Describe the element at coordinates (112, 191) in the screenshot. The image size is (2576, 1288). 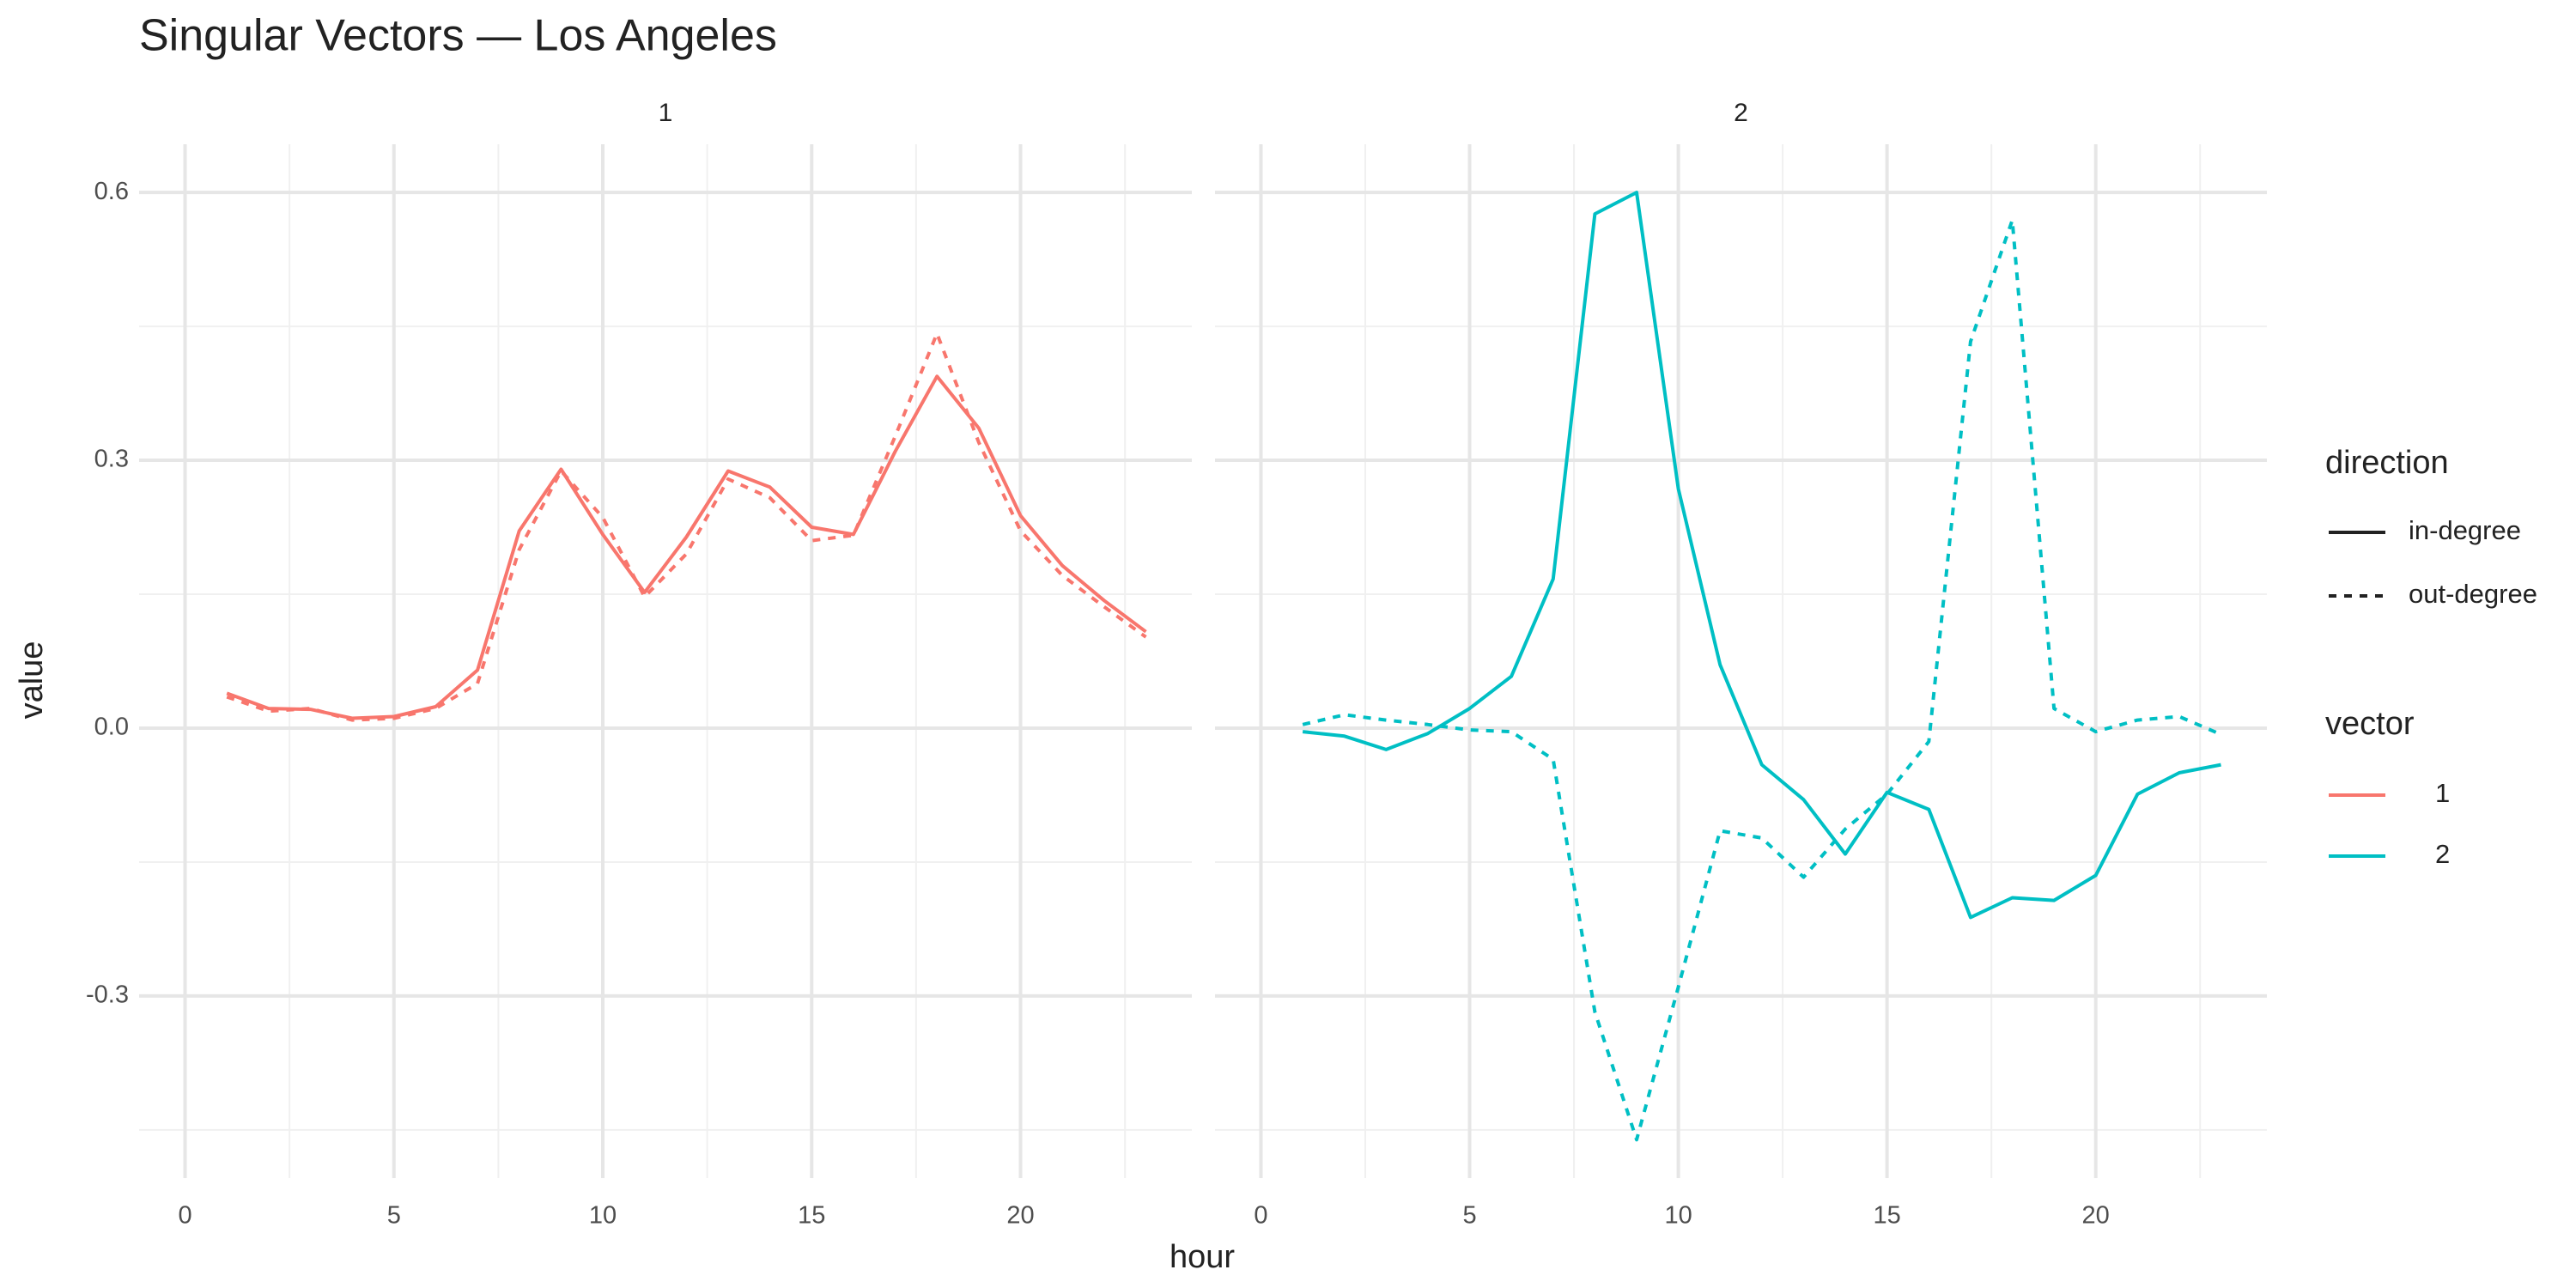
I see `y-tick-label: 0.6` at that location.